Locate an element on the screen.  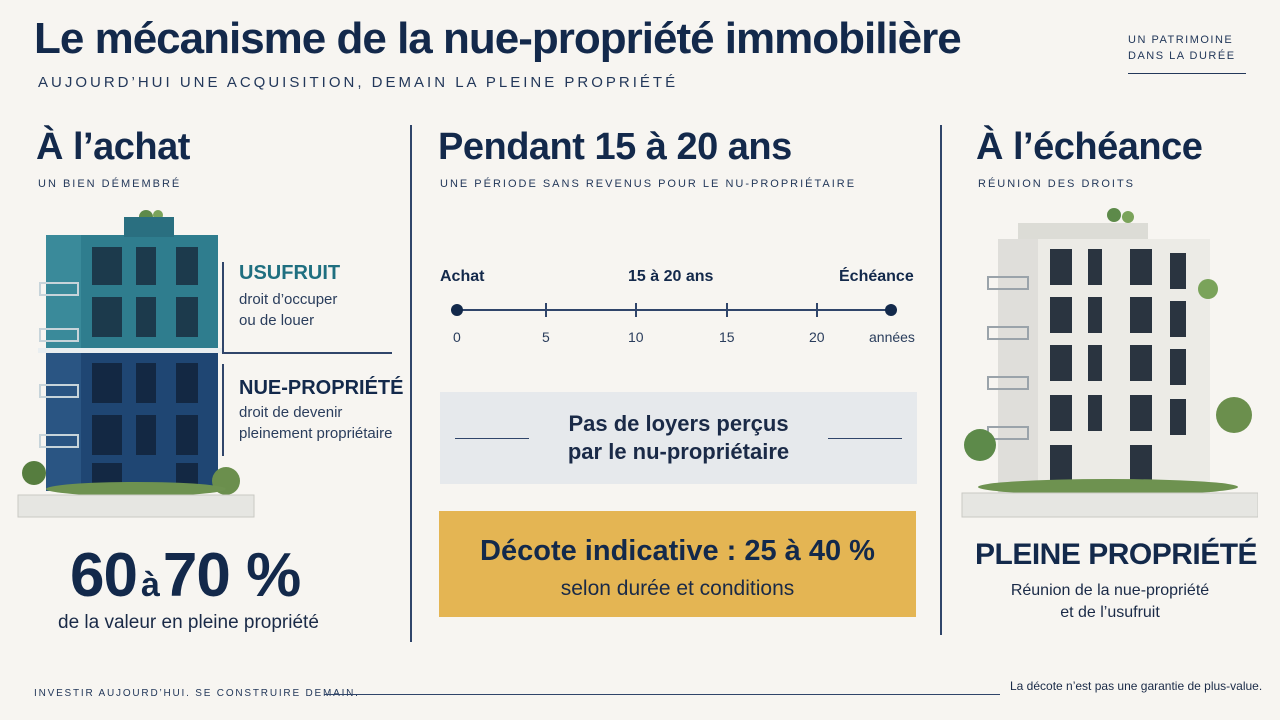
timeline-start-dot is located at coordinates (457, 310).